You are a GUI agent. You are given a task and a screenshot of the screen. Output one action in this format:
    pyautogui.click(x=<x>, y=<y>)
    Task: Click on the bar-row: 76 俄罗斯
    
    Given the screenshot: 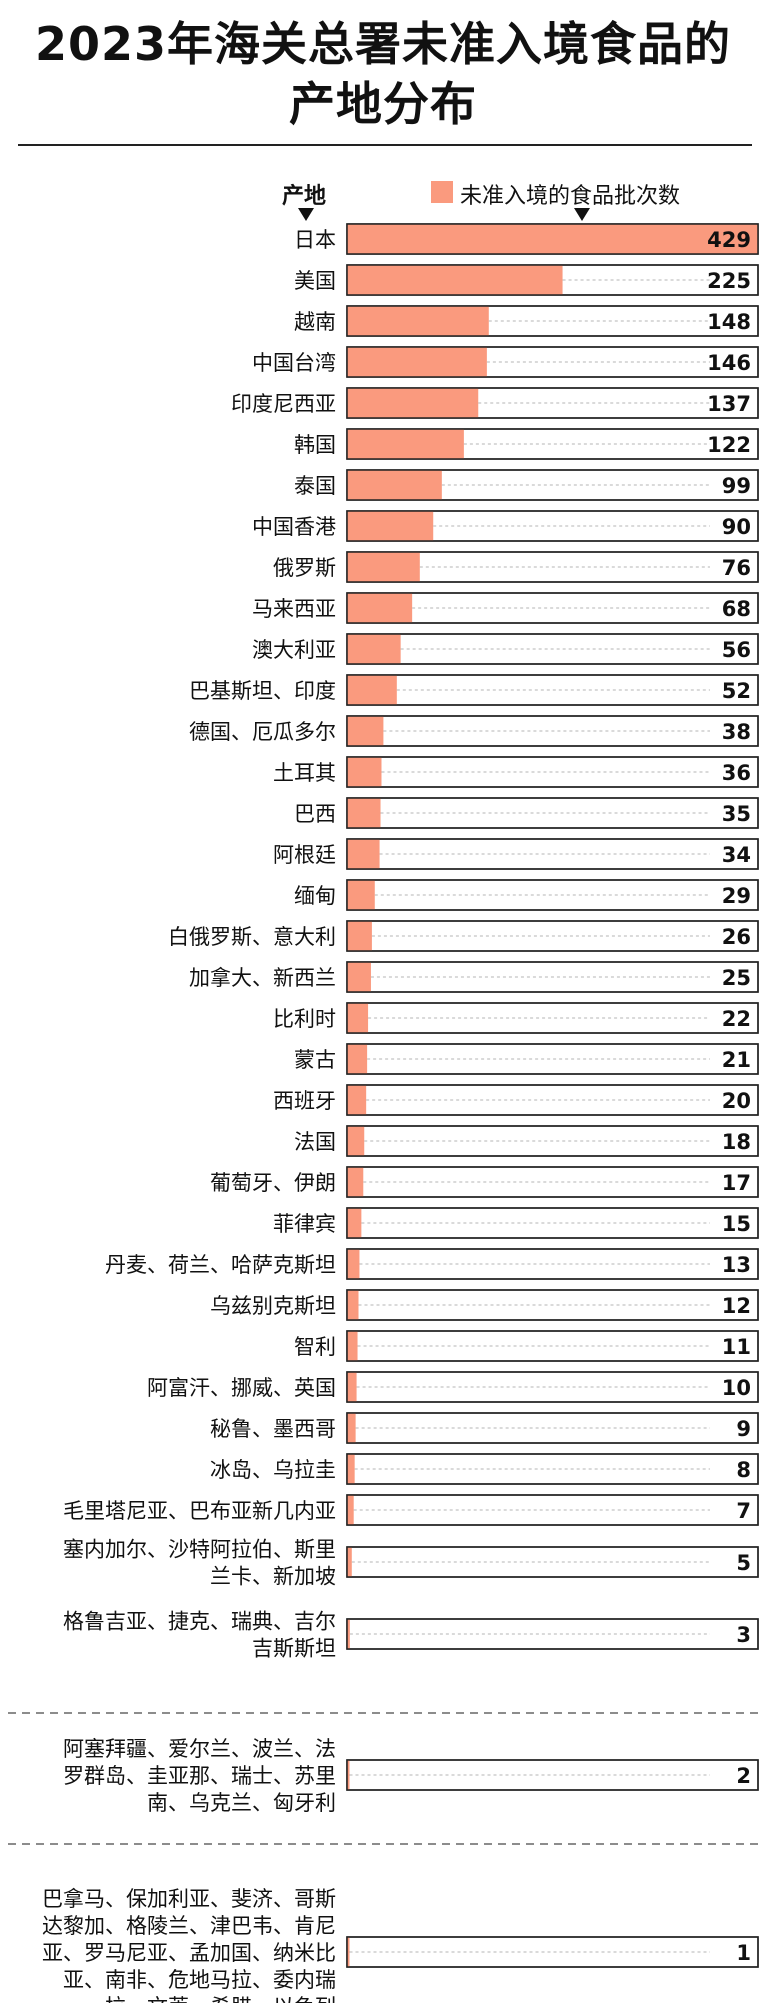 What is the action you would take?
    pyautogui.click(x=516, y=567)
    